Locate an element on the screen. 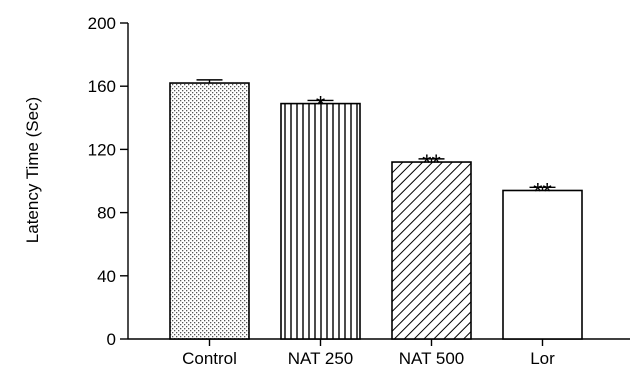 The image size is (633, 370). x-axis is located at coordinates (379, 342).